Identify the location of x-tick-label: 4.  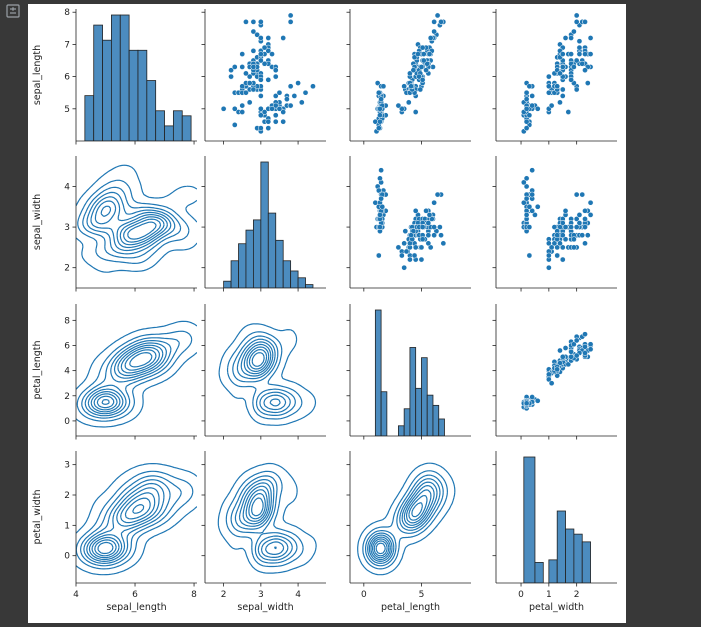
(76, 595).